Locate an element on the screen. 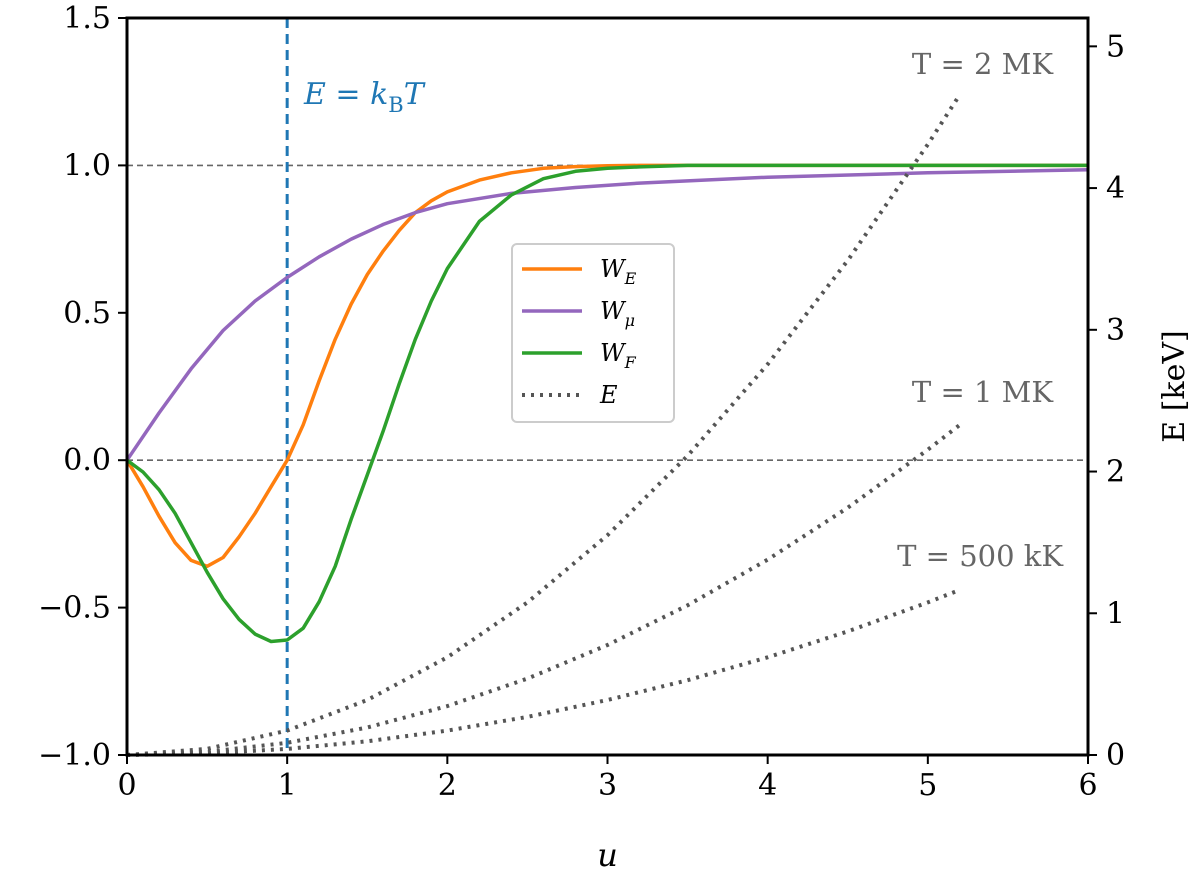  y-right-tick-label: 1 is located at coordinates (1115, 613).